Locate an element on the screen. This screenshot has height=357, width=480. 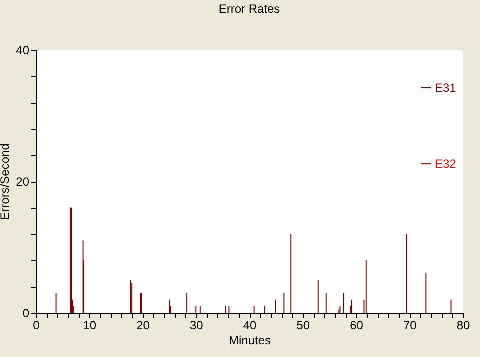
chart-title: Error Rates is located at coordinates (249, 9).